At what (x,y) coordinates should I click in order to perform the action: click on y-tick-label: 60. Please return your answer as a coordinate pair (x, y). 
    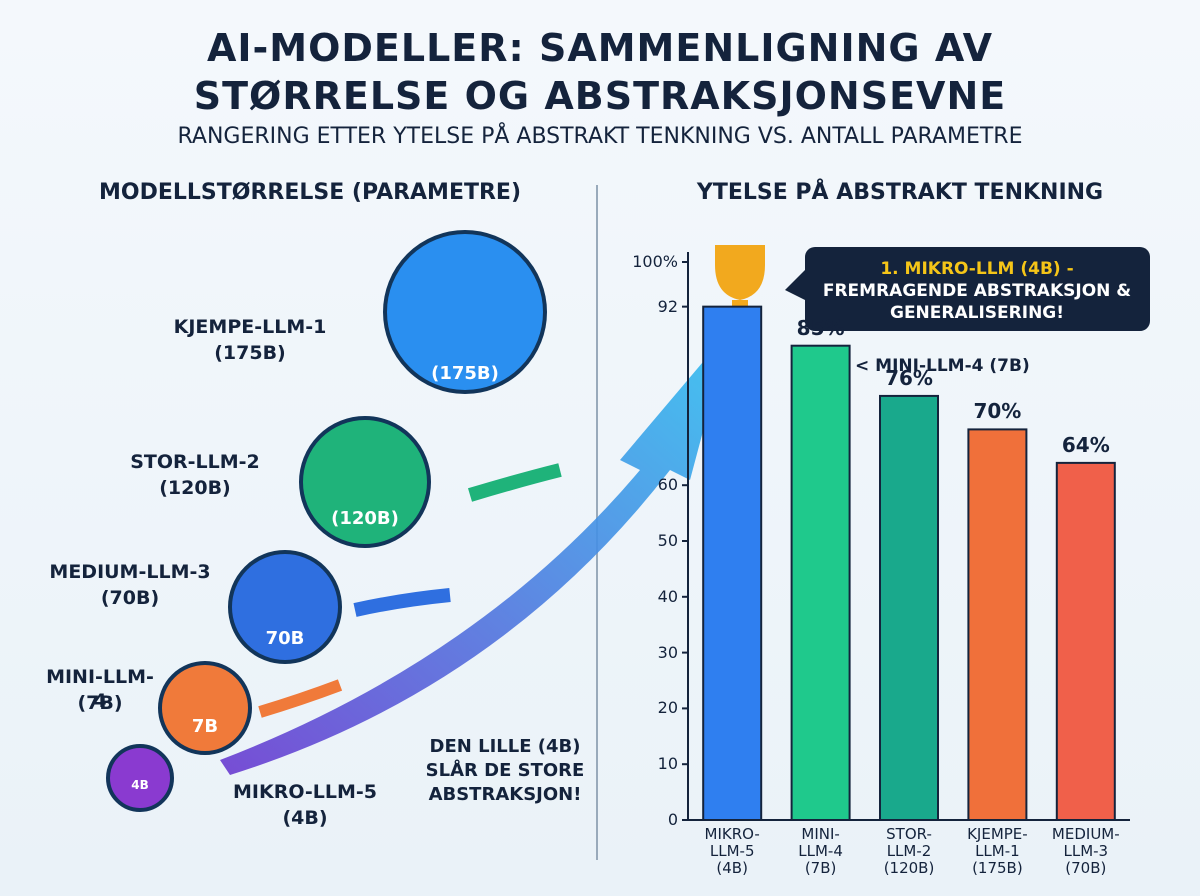
    Looking at the image, I should click on (667, 485).